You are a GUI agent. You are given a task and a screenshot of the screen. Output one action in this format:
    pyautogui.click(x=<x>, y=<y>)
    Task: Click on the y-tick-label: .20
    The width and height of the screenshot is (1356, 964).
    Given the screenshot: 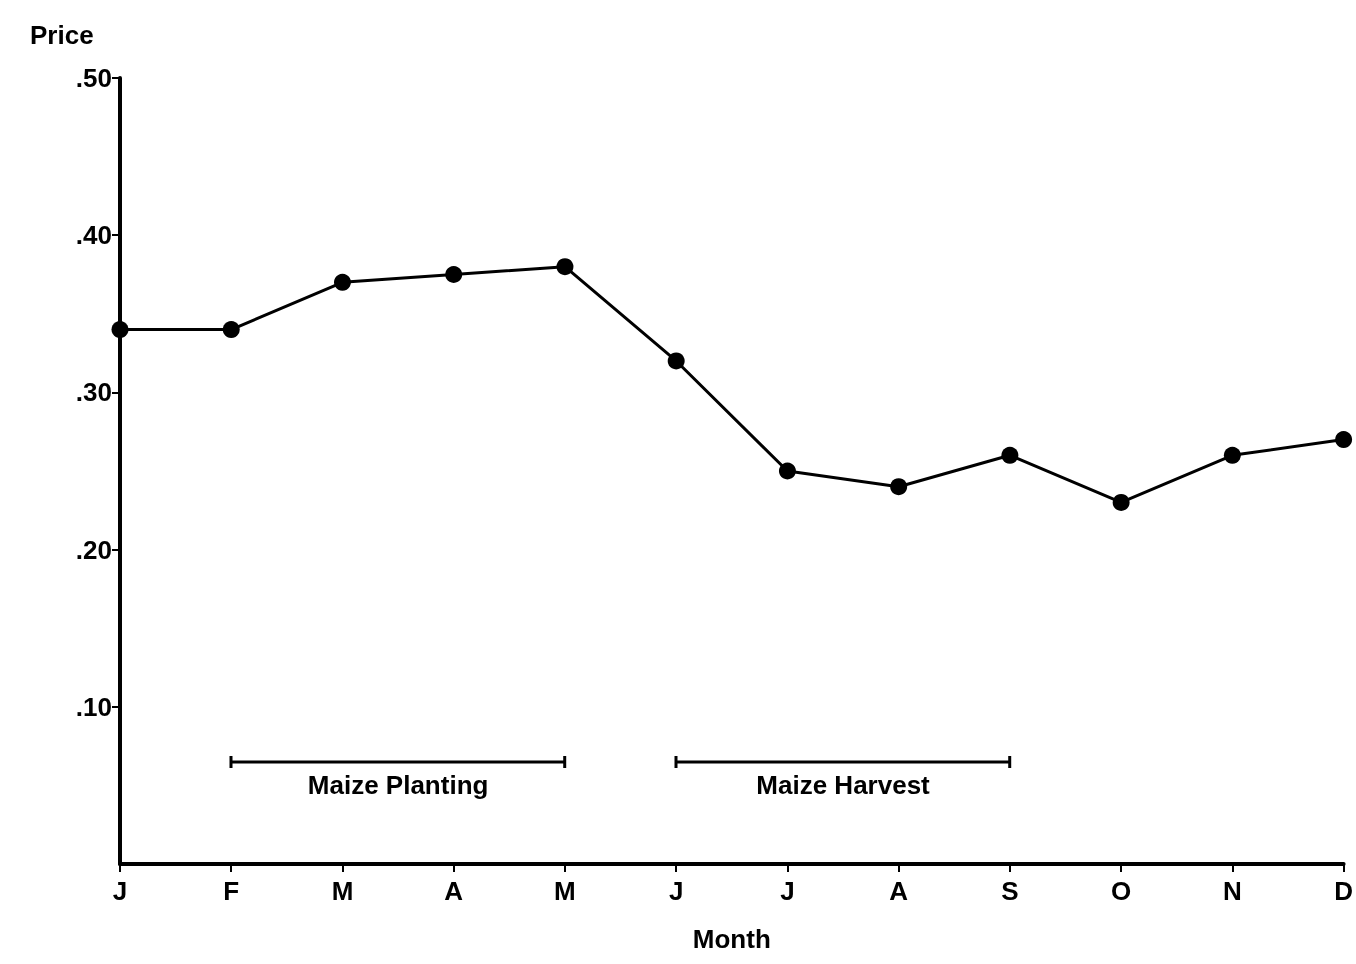 What is the action you would take?
    pyautogui.click(x=93, y=549)
    